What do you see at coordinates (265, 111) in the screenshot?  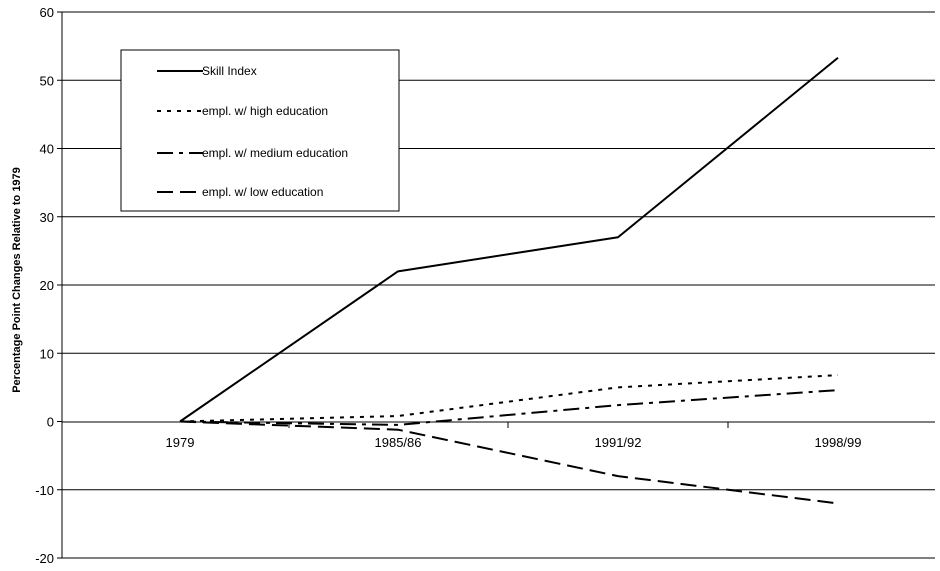 I see `legend-label: empl. w/ high education` at bounding box center [265, 111].